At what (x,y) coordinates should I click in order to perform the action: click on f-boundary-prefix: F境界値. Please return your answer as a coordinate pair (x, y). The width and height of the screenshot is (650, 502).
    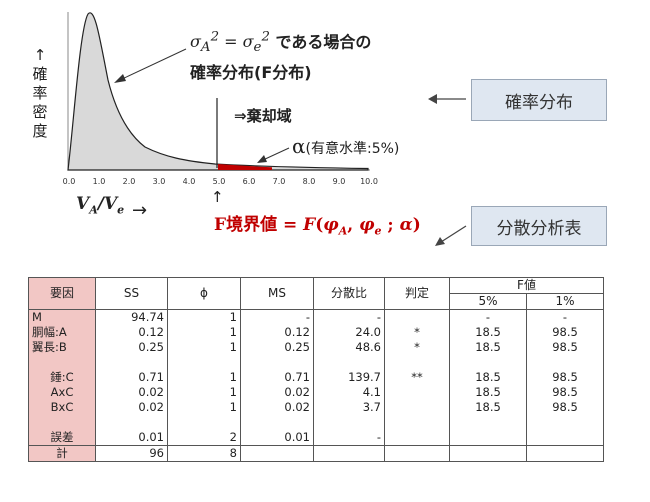
    Looking at the image, I should click on (246, 225).